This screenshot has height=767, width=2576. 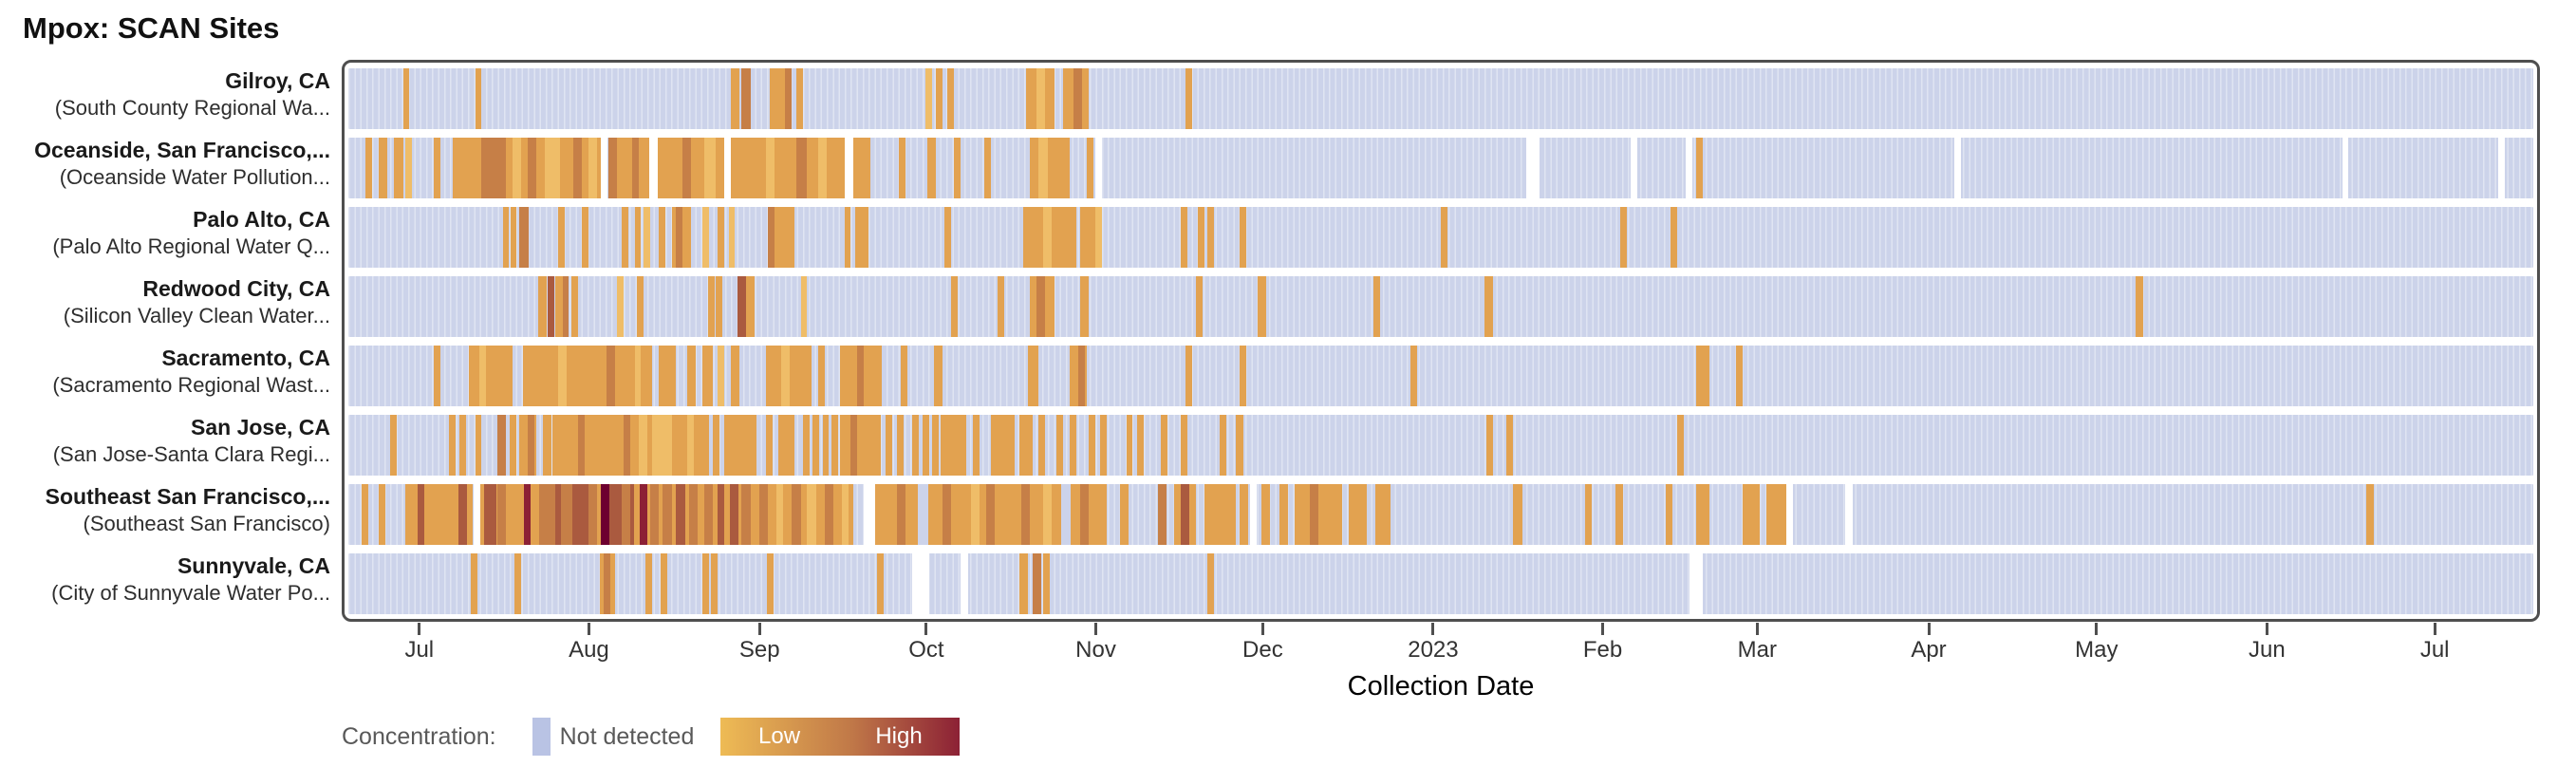 What do you see at coordinates (627, 736) in the screenshot?
I see `not-detected-label: Not detected` at bounding box center [627, 736].